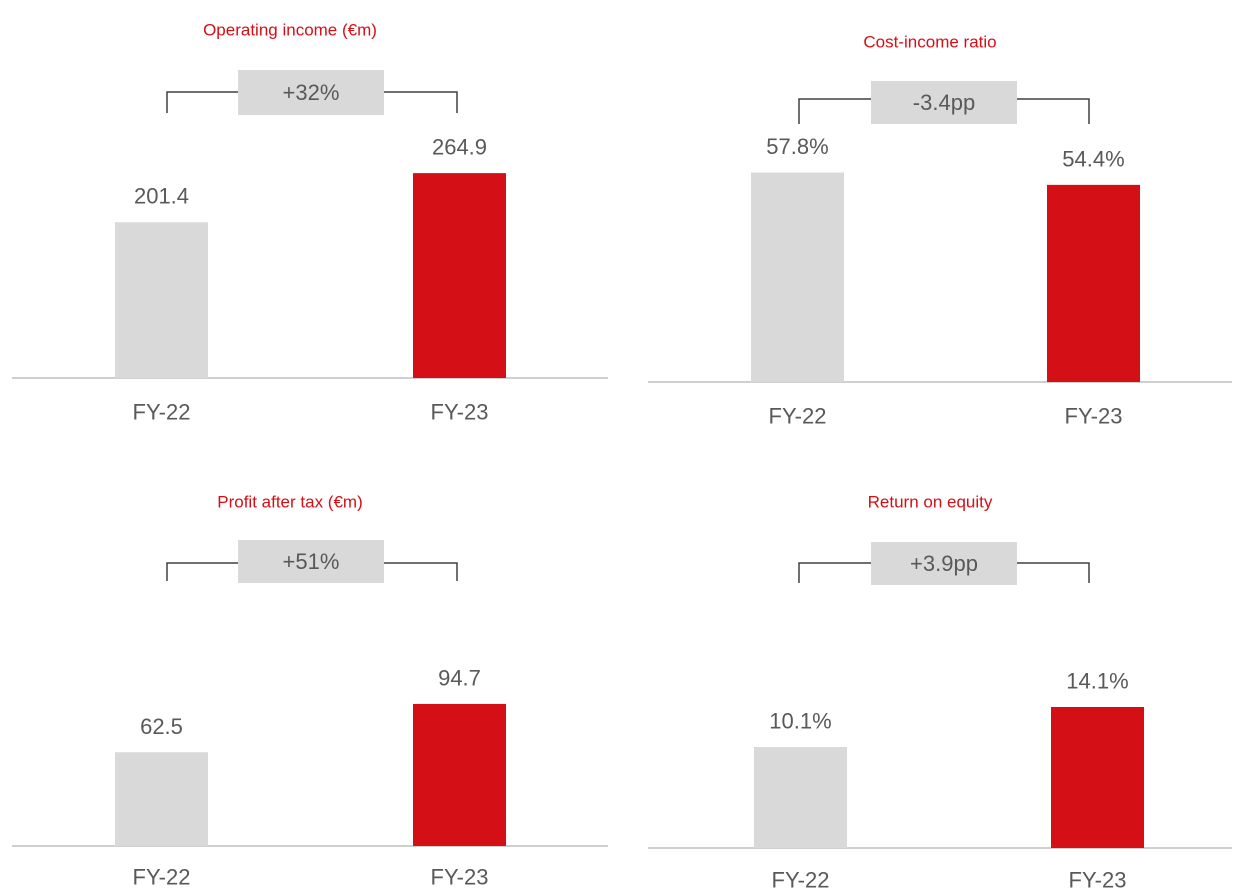  I want to click on data-label: 264.9, so click(459, 147).